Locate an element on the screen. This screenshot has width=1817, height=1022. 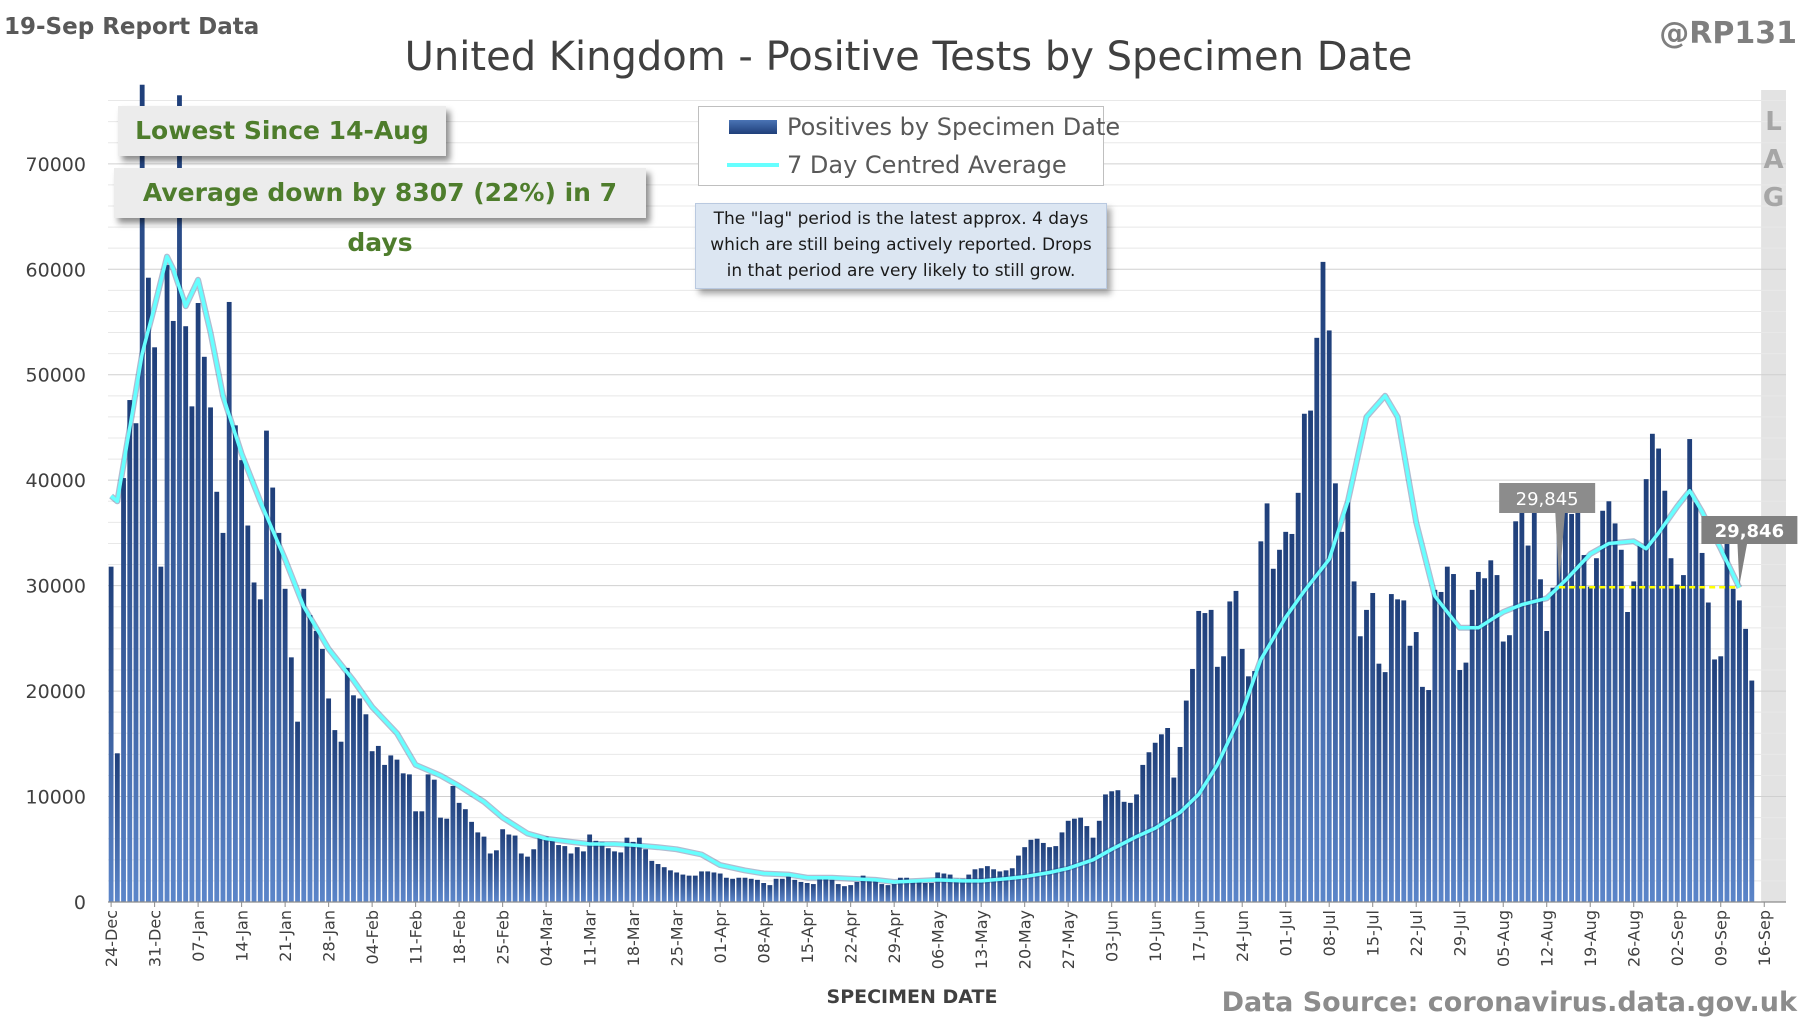
lag-letter: A is located at coordinates (1774, 160).